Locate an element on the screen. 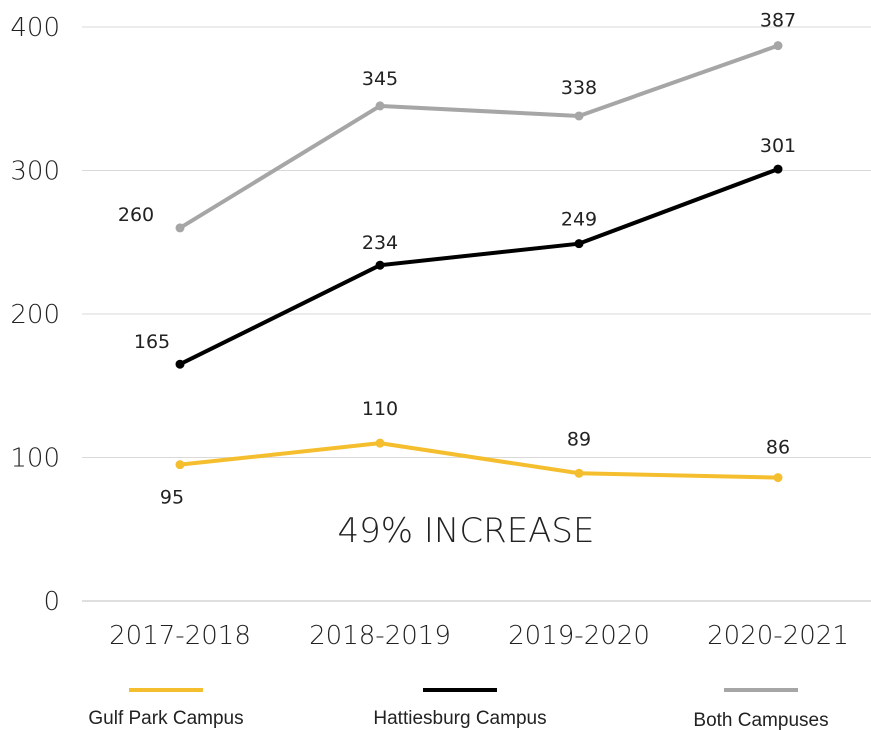  y-tick-label: 200 is located at coordinates (35, 315).